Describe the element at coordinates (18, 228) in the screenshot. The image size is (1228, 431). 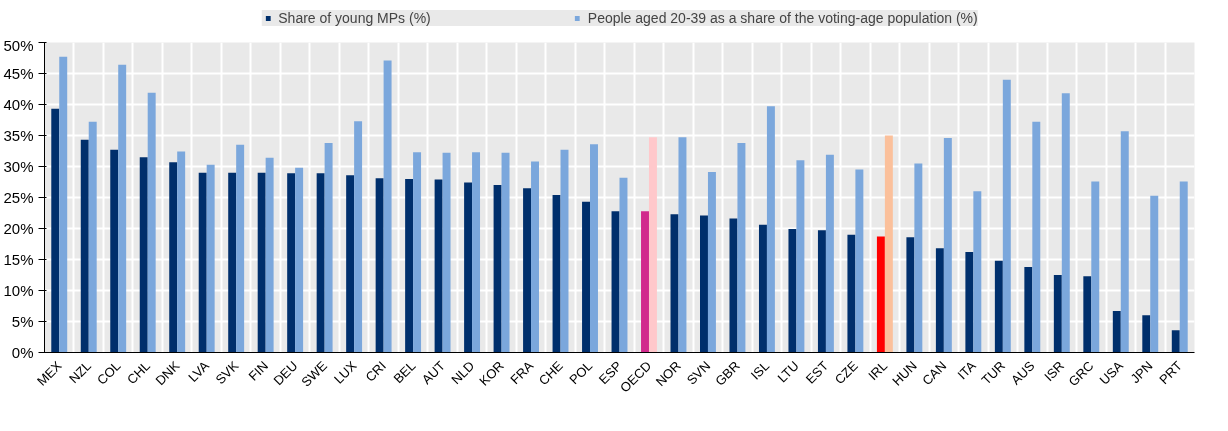
I see `y-tick-label: 20%` at that location.